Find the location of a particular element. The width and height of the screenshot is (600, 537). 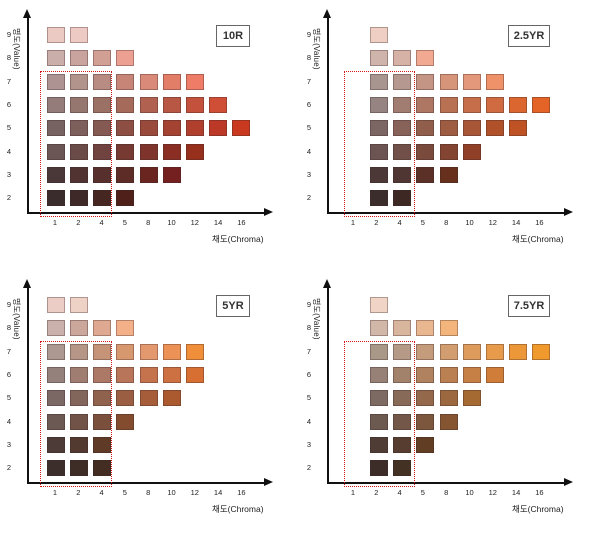

value-tick-label: 9 is located at coordinates (9, 304).